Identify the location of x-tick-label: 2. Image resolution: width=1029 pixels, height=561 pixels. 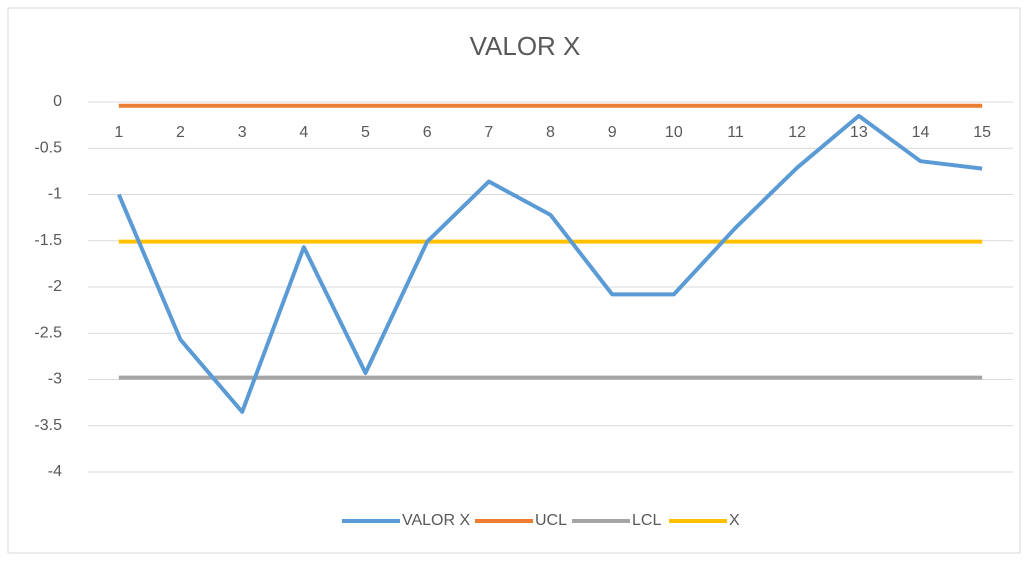
(180, 132).